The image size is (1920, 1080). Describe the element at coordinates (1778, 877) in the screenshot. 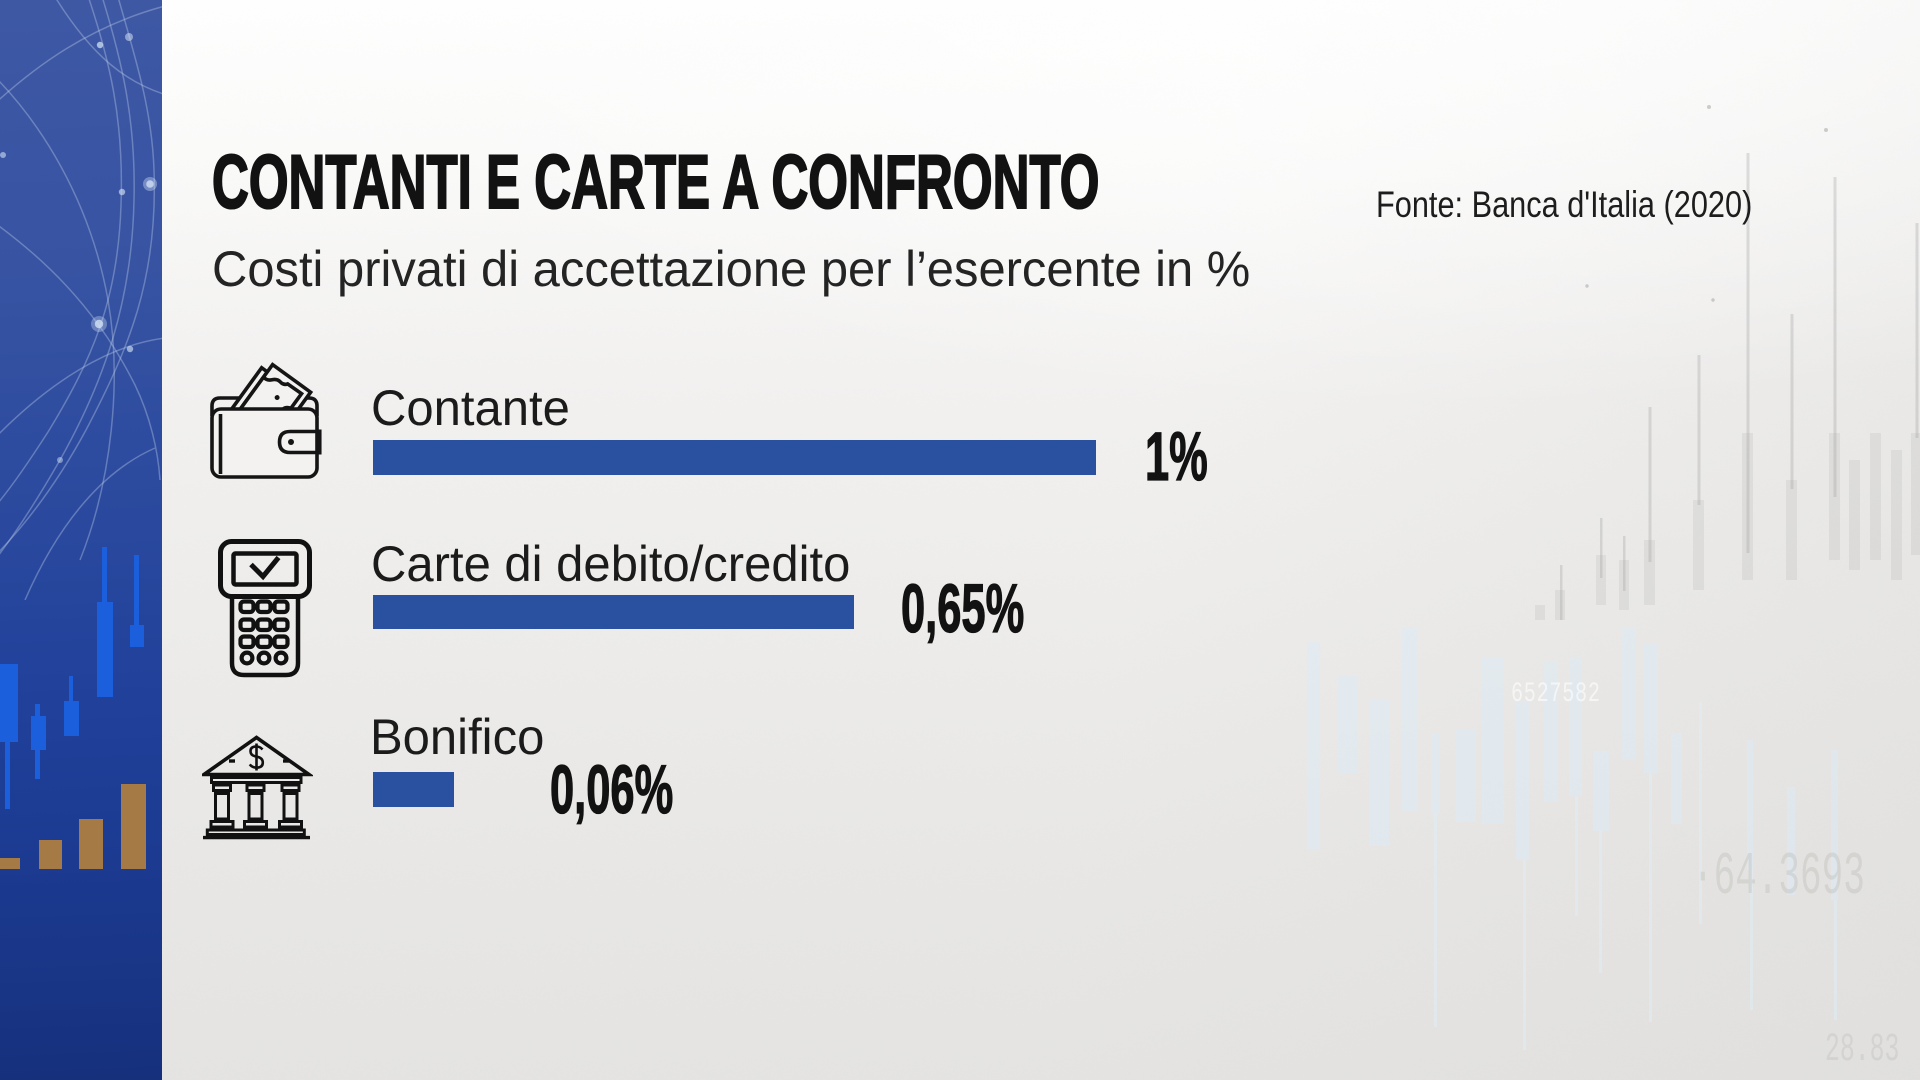

I see `svg-text: ·64.3693` at that location.